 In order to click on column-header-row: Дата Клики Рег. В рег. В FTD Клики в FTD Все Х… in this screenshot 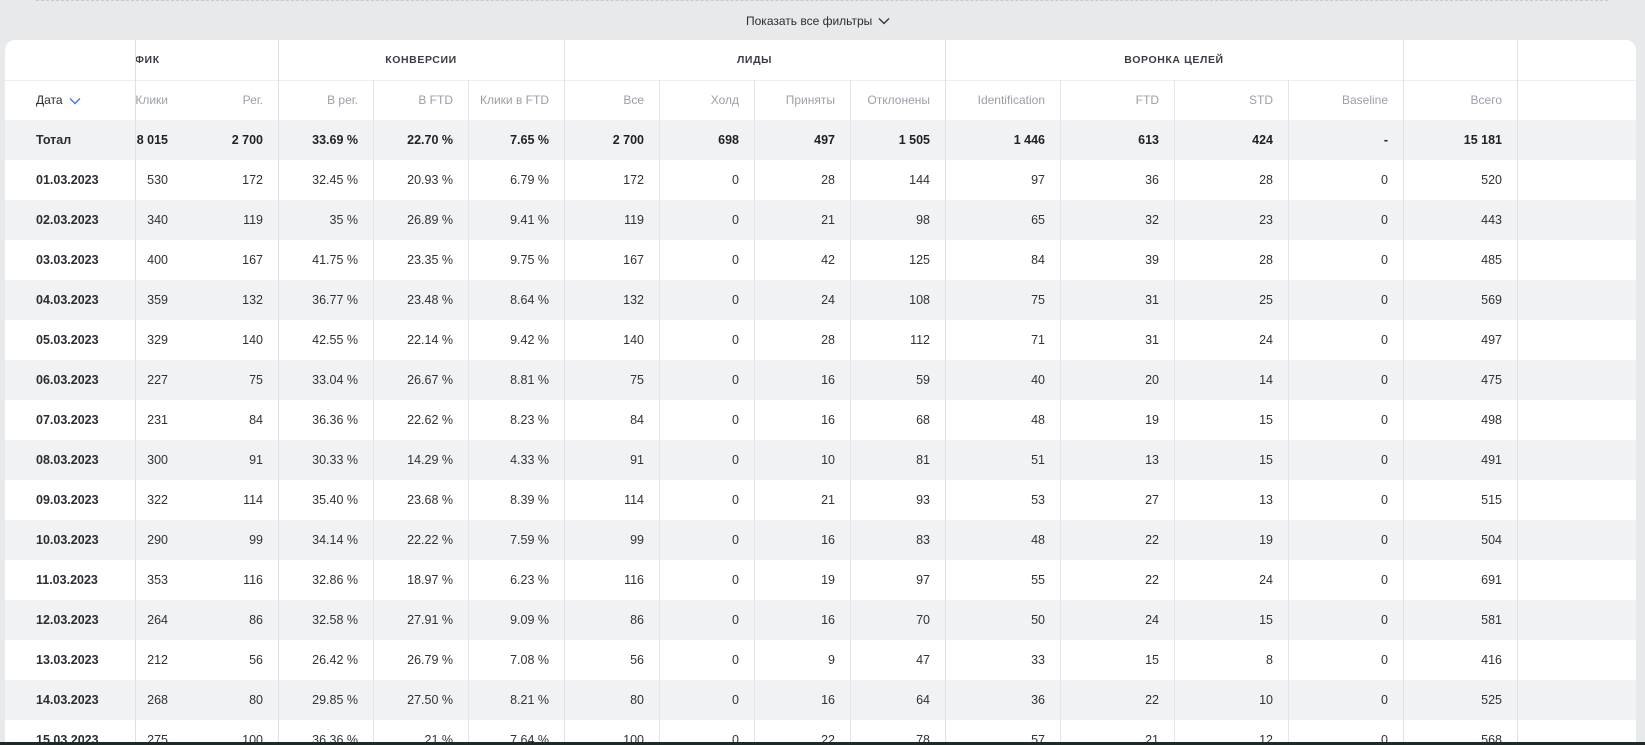, I will do `click(820, 100)`.